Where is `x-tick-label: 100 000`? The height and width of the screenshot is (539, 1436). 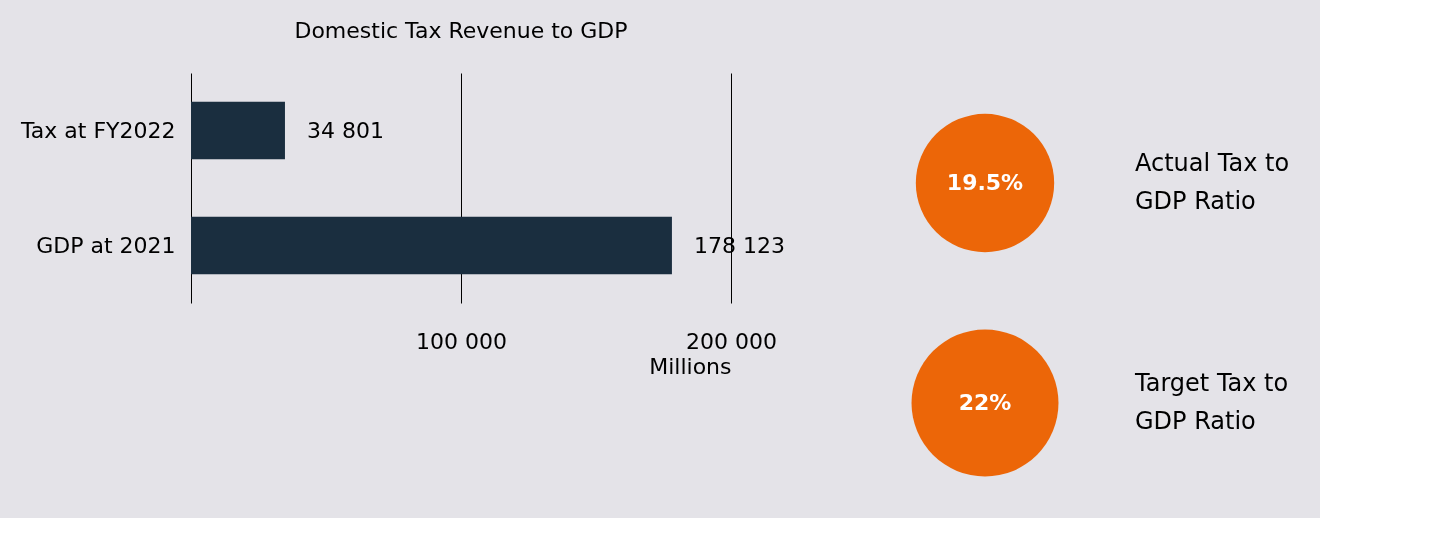
x-tick-label: 100 000 is located at coordinates (461, 341).